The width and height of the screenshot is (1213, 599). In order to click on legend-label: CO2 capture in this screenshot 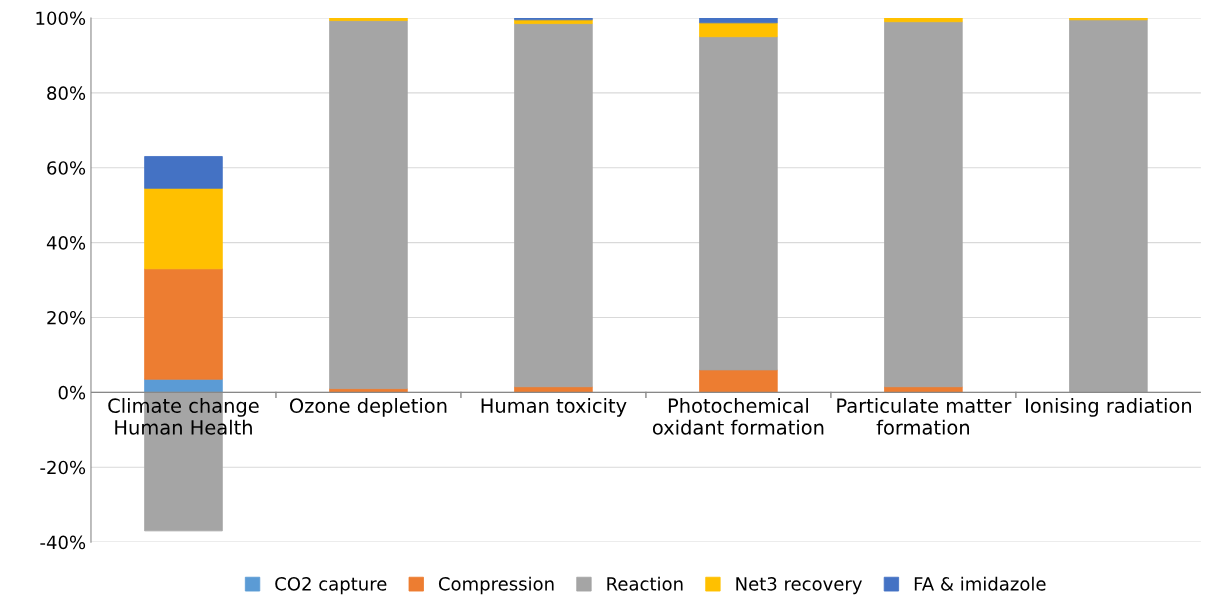, I will do `click(331, 586)`.